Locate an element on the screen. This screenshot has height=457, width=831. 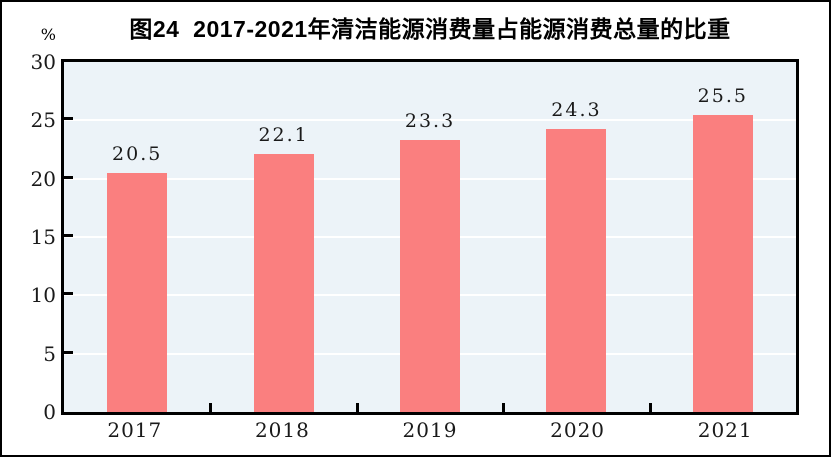
x-tick-label: 2019 is located at coordinates (430, 430).